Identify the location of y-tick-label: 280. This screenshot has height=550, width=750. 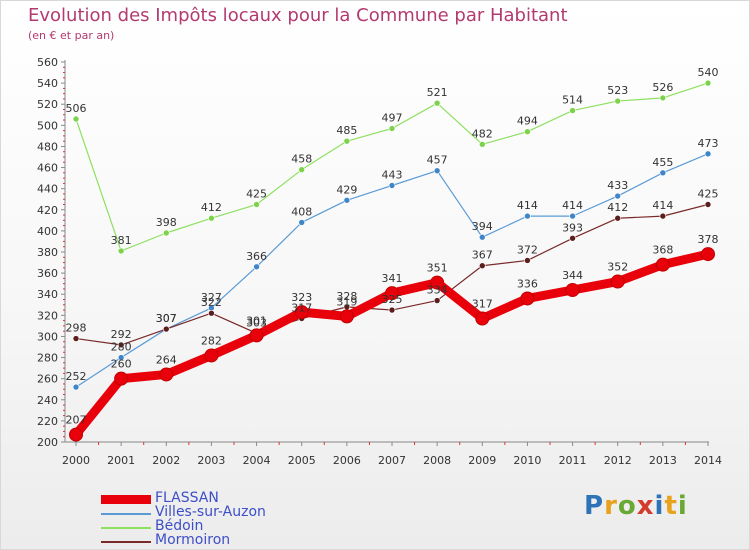
(47, 358).